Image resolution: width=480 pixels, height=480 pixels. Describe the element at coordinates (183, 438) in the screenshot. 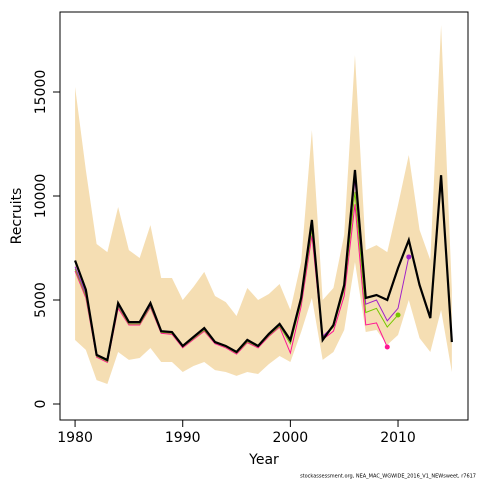

I see `x-tick-label: 1990` at that location.